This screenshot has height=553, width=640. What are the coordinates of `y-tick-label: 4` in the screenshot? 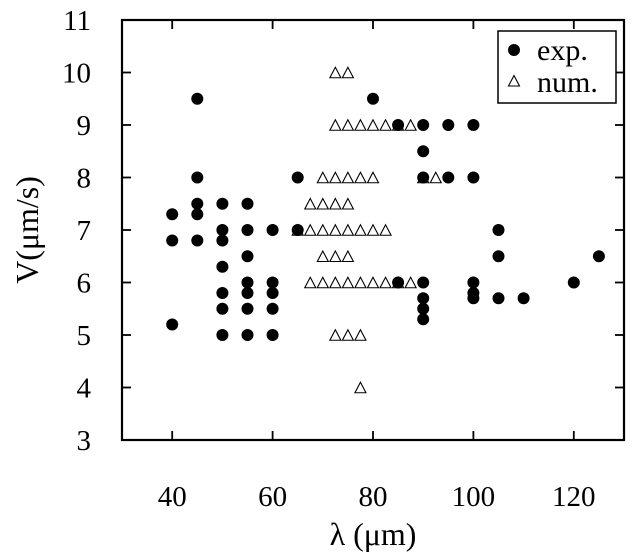 It's located at (84, 389).